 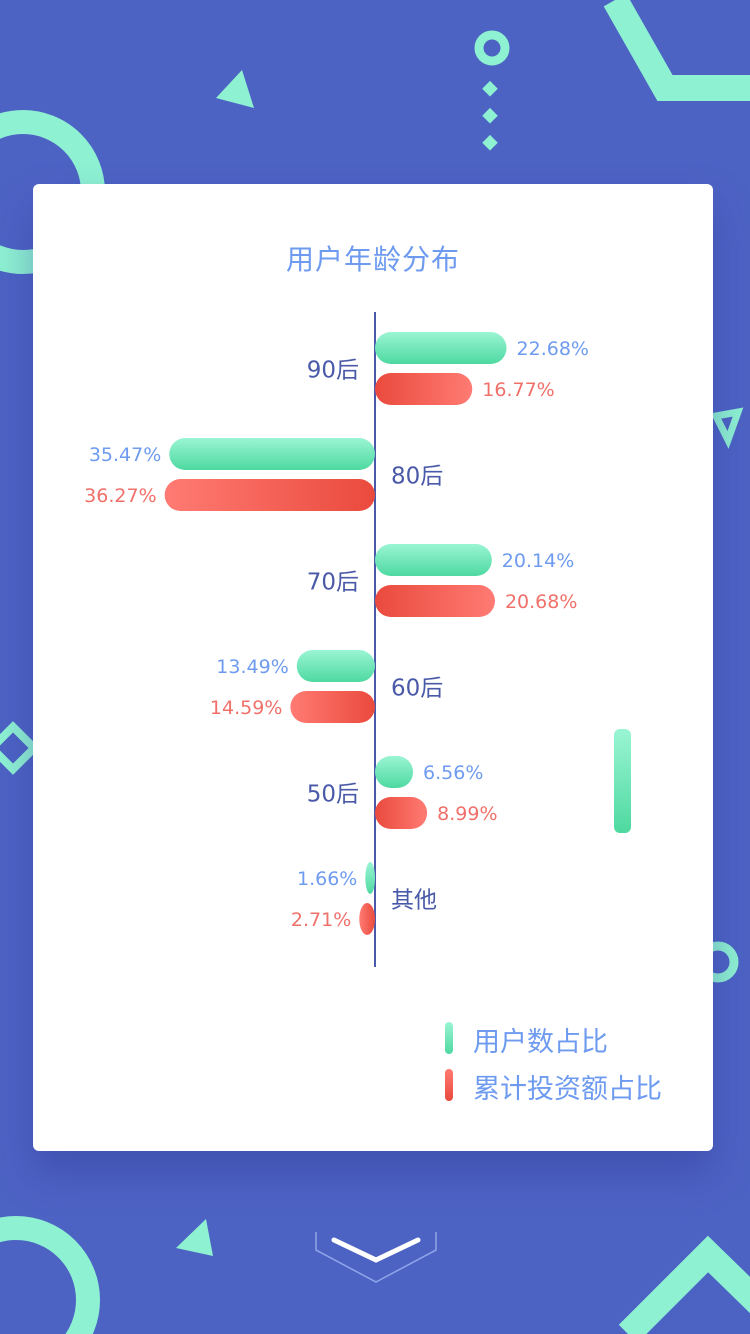 I want to click on category-label-4: 50后, so click(x=333, y=795).